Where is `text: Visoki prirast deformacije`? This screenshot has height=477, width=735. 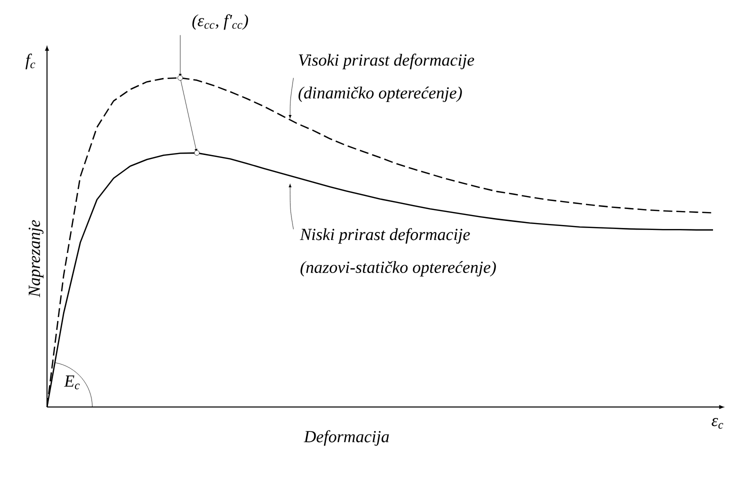 text: Visoki prirast deformacije is located at coordinates (386, 62).